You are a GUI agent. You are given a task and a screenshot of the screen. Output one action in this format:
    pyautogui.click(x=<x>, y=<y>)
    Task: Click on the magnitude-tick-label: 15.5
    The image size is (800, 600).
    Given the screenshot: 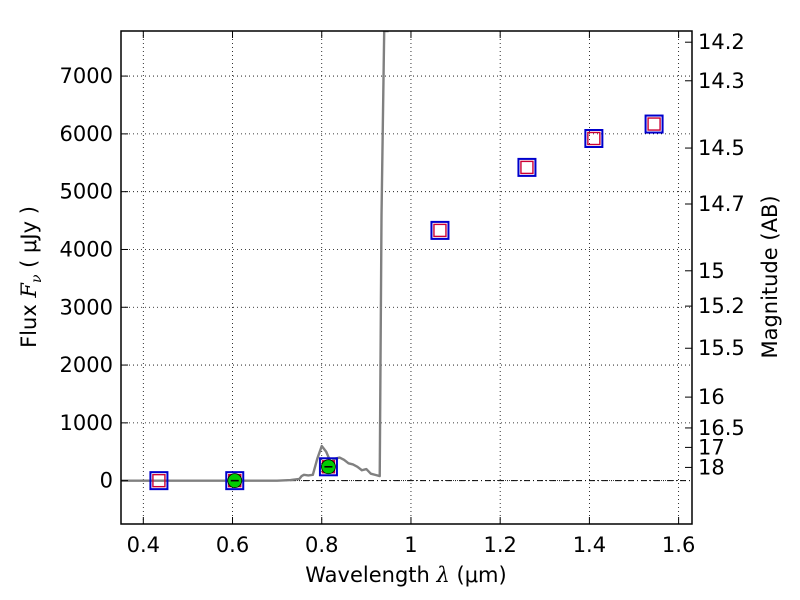 What is the action you would take?
    pyautogui.click(x=721, y=348)
    